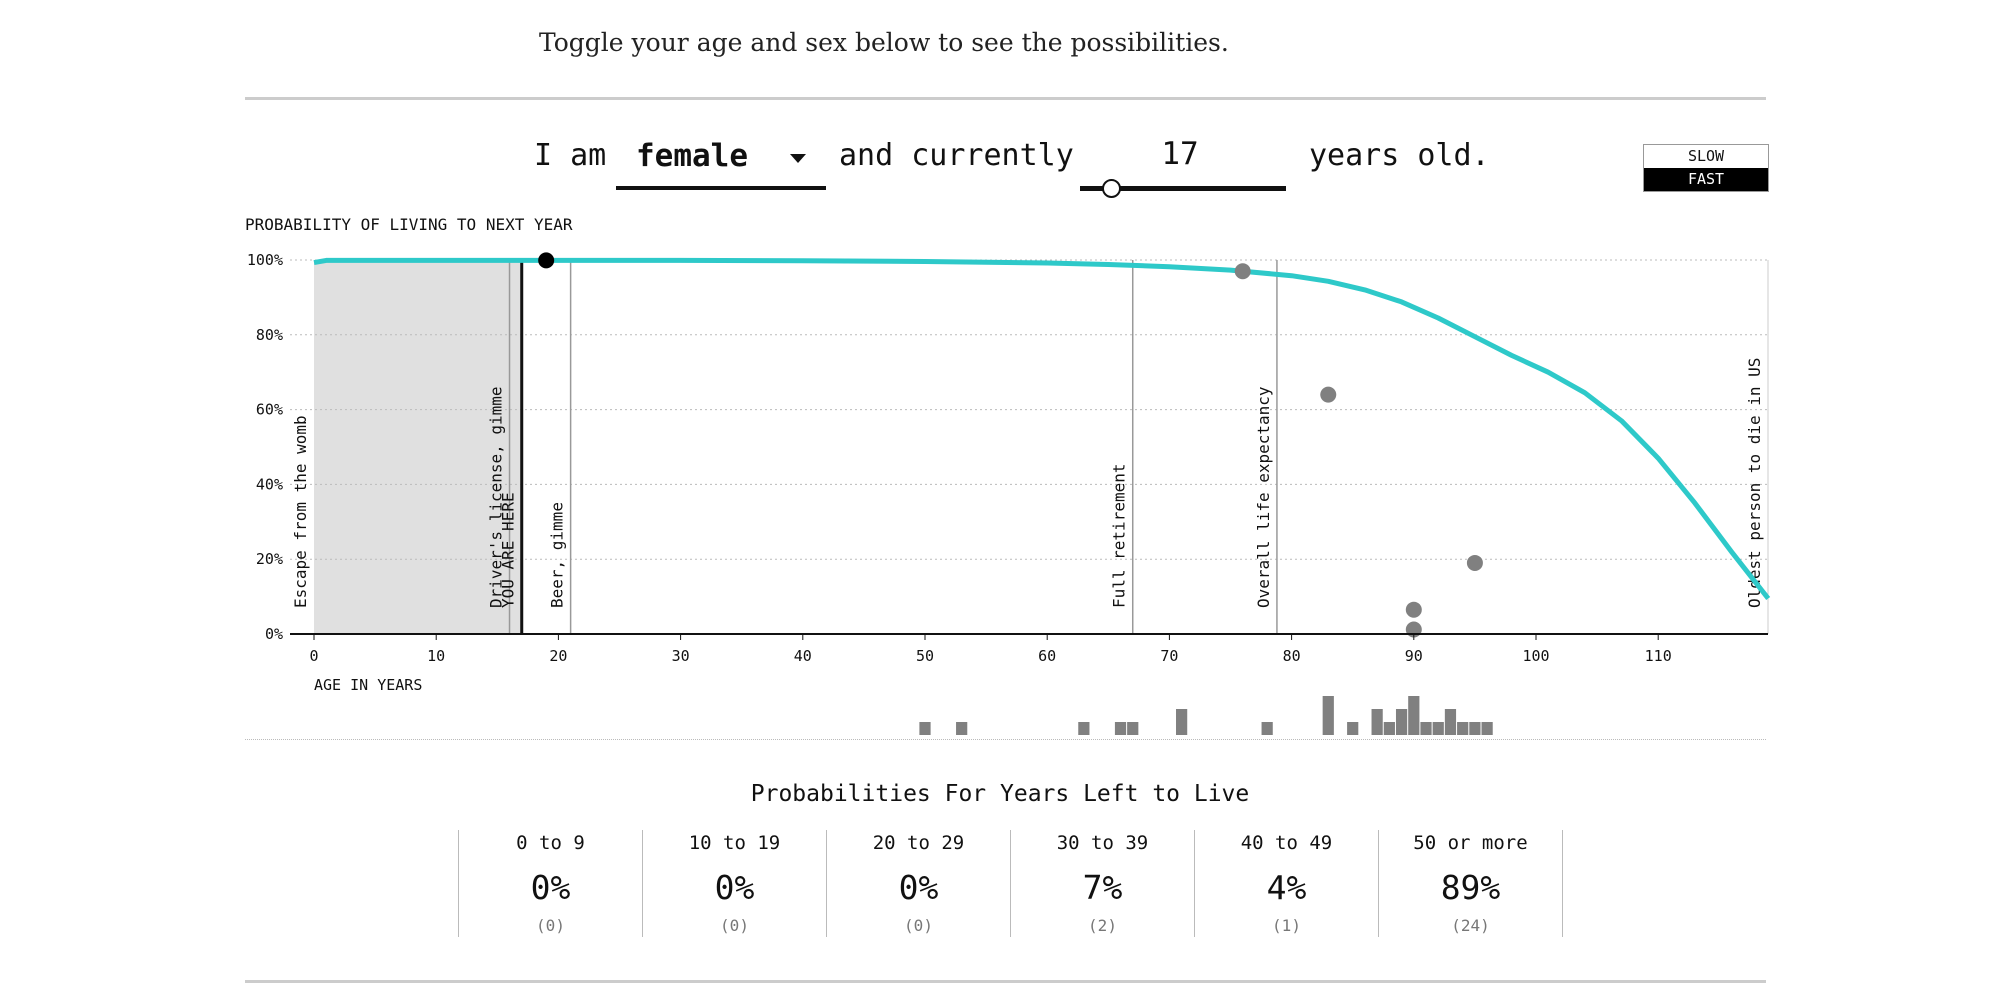 Image resolution: width=2000 pixels, height=1000 pixels. I want to click on prob-cell-50-plus: 50 or more 89% (24), so click(1470, 883).